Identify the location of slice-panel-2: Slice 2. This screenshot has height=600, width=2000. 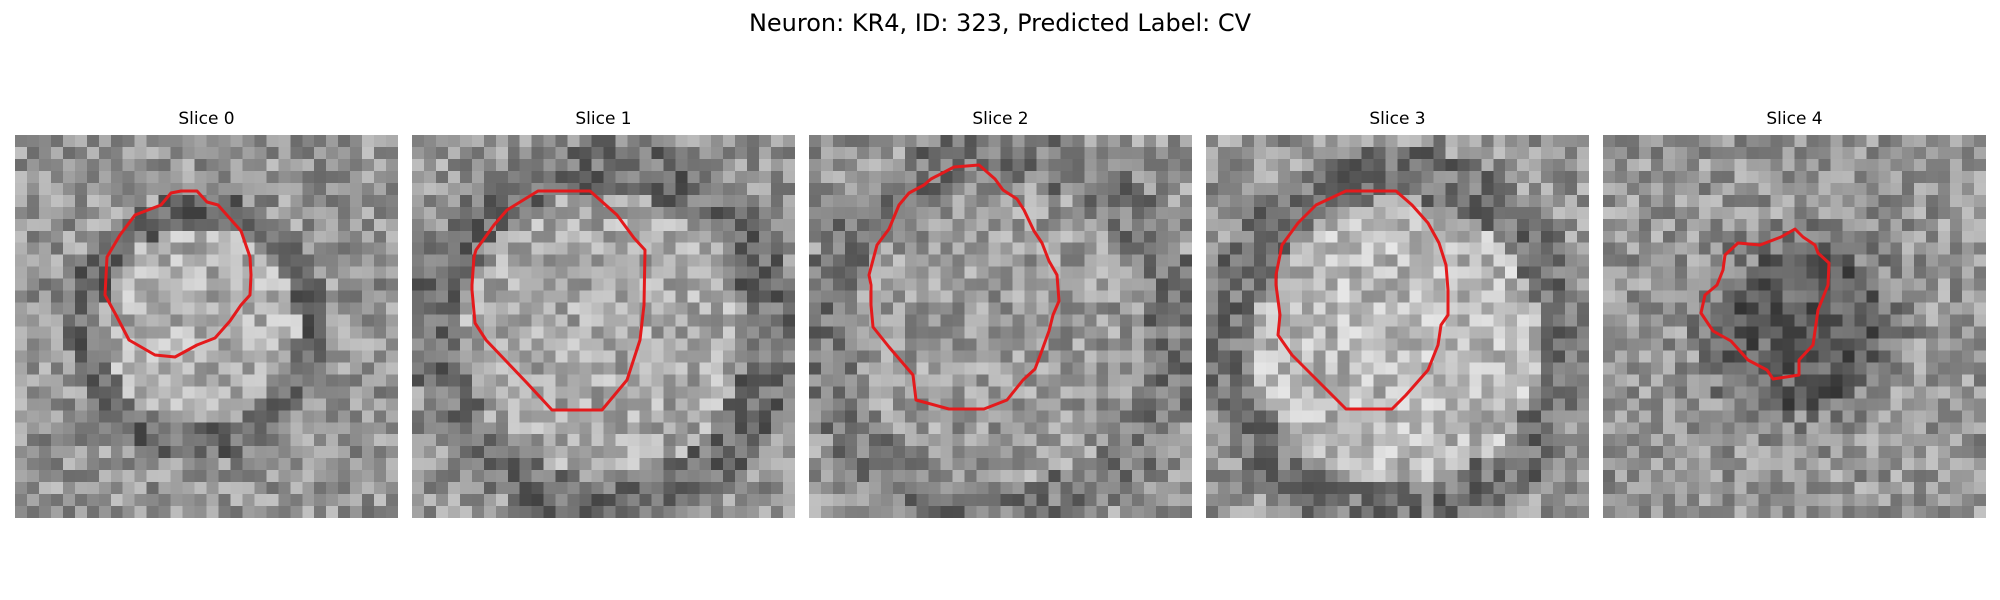
(1000, 313).